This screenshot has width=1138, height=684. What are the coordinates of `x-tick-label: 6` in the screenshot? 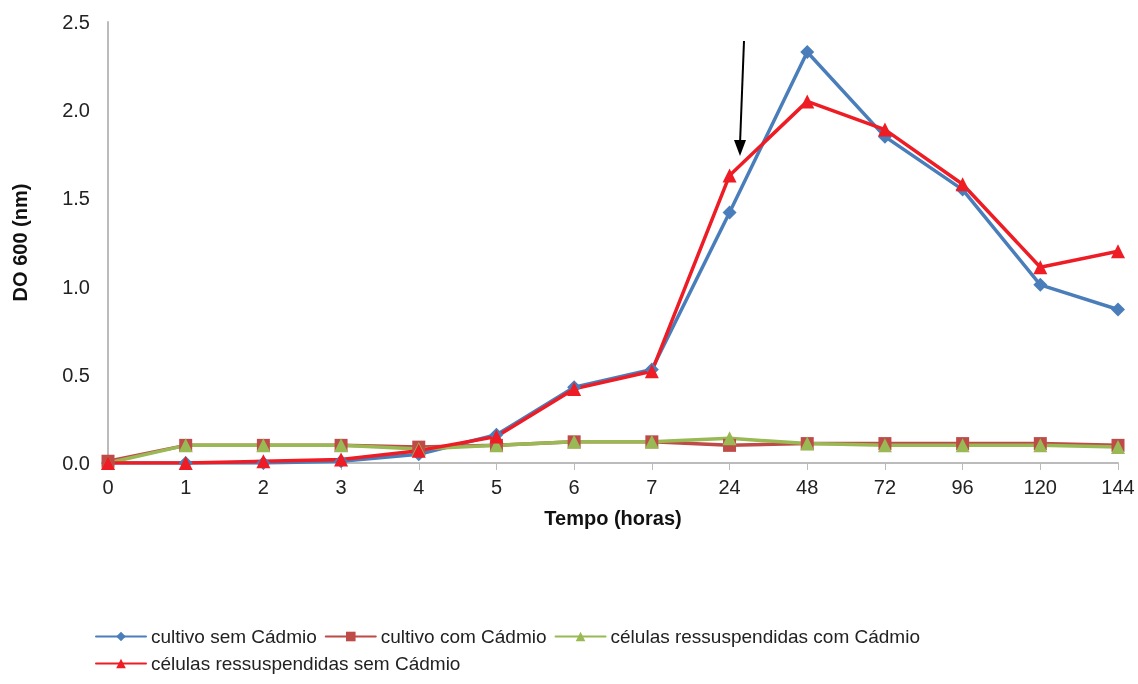 It's located at (574, 487).